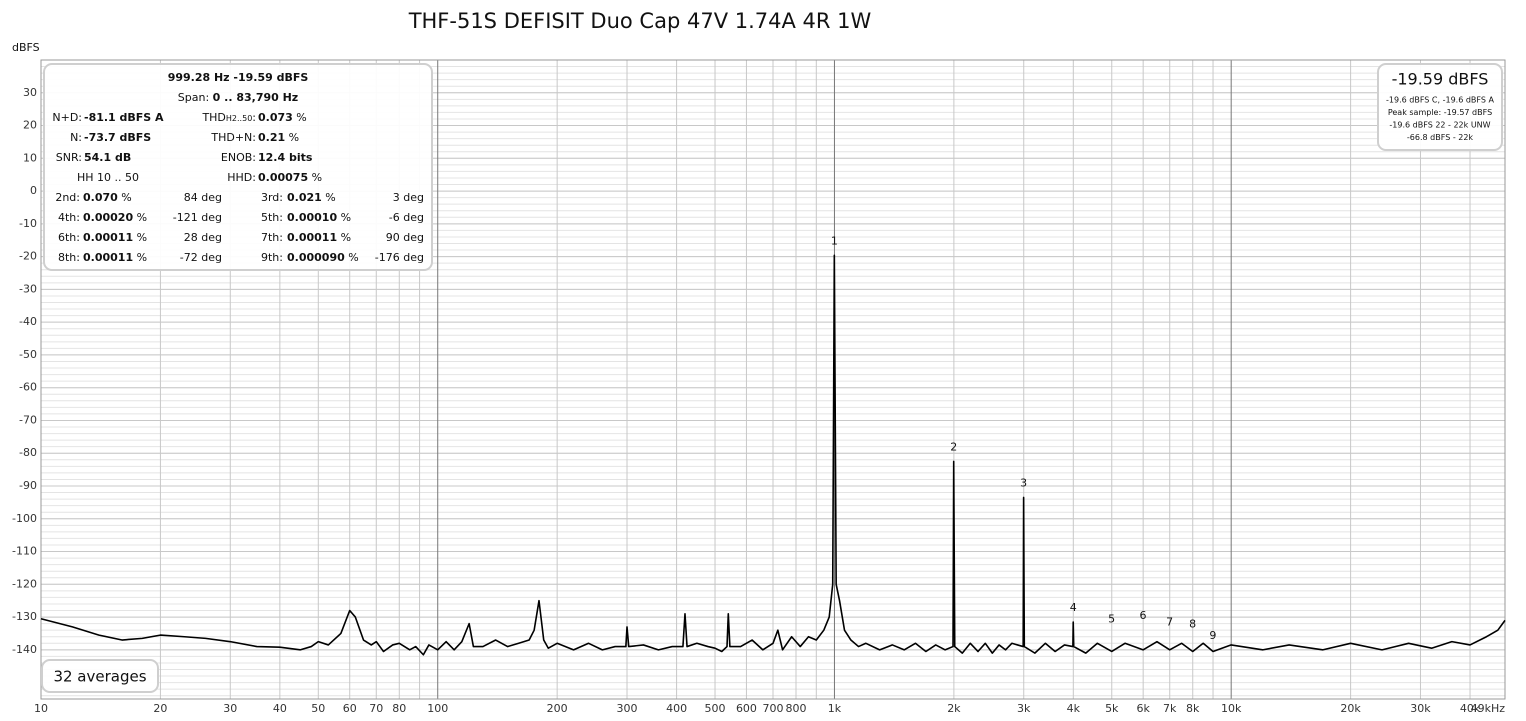  Describe the element at coordinates (28, 452) in the screenshot. I see `y-tick-label: -80` at that location.